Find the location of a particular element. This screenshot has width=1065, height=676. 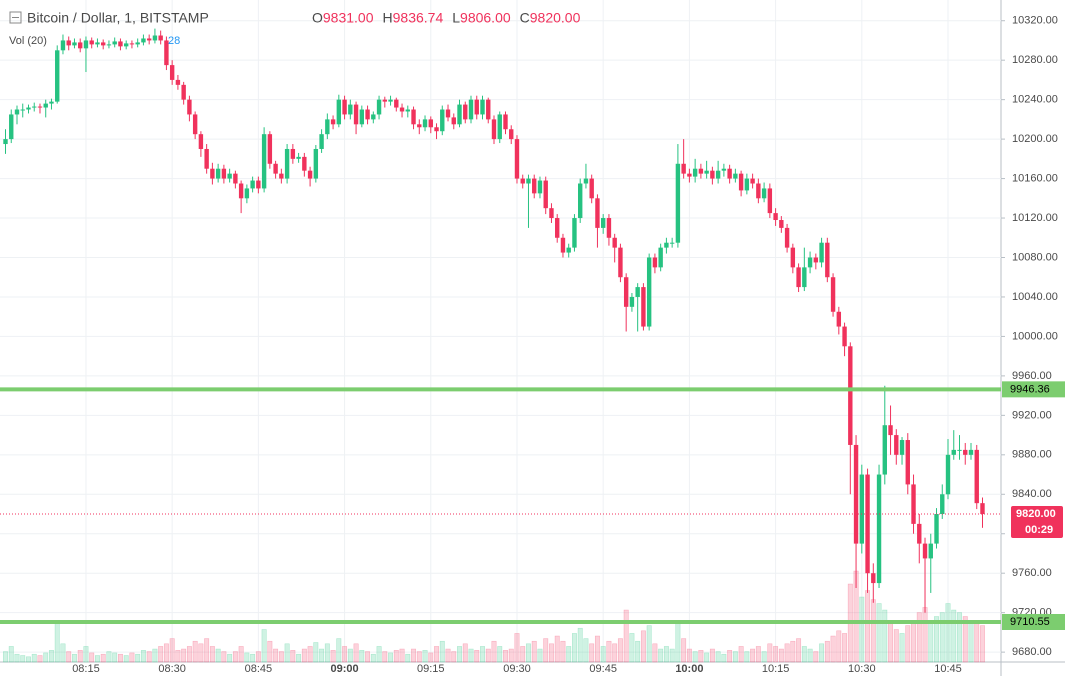

countdown-label: 00:29 is located at coordinates (1039, 530).